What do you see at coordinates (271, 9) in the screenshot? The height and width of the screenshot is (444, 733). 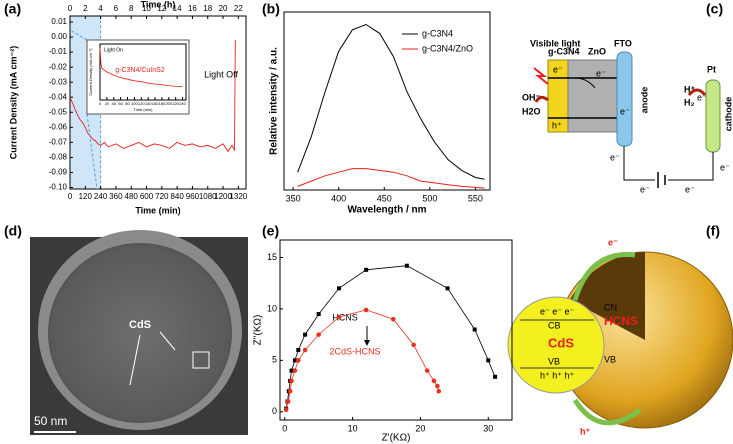 I see `panel-label: (b)` at bounding box center [271, 9].